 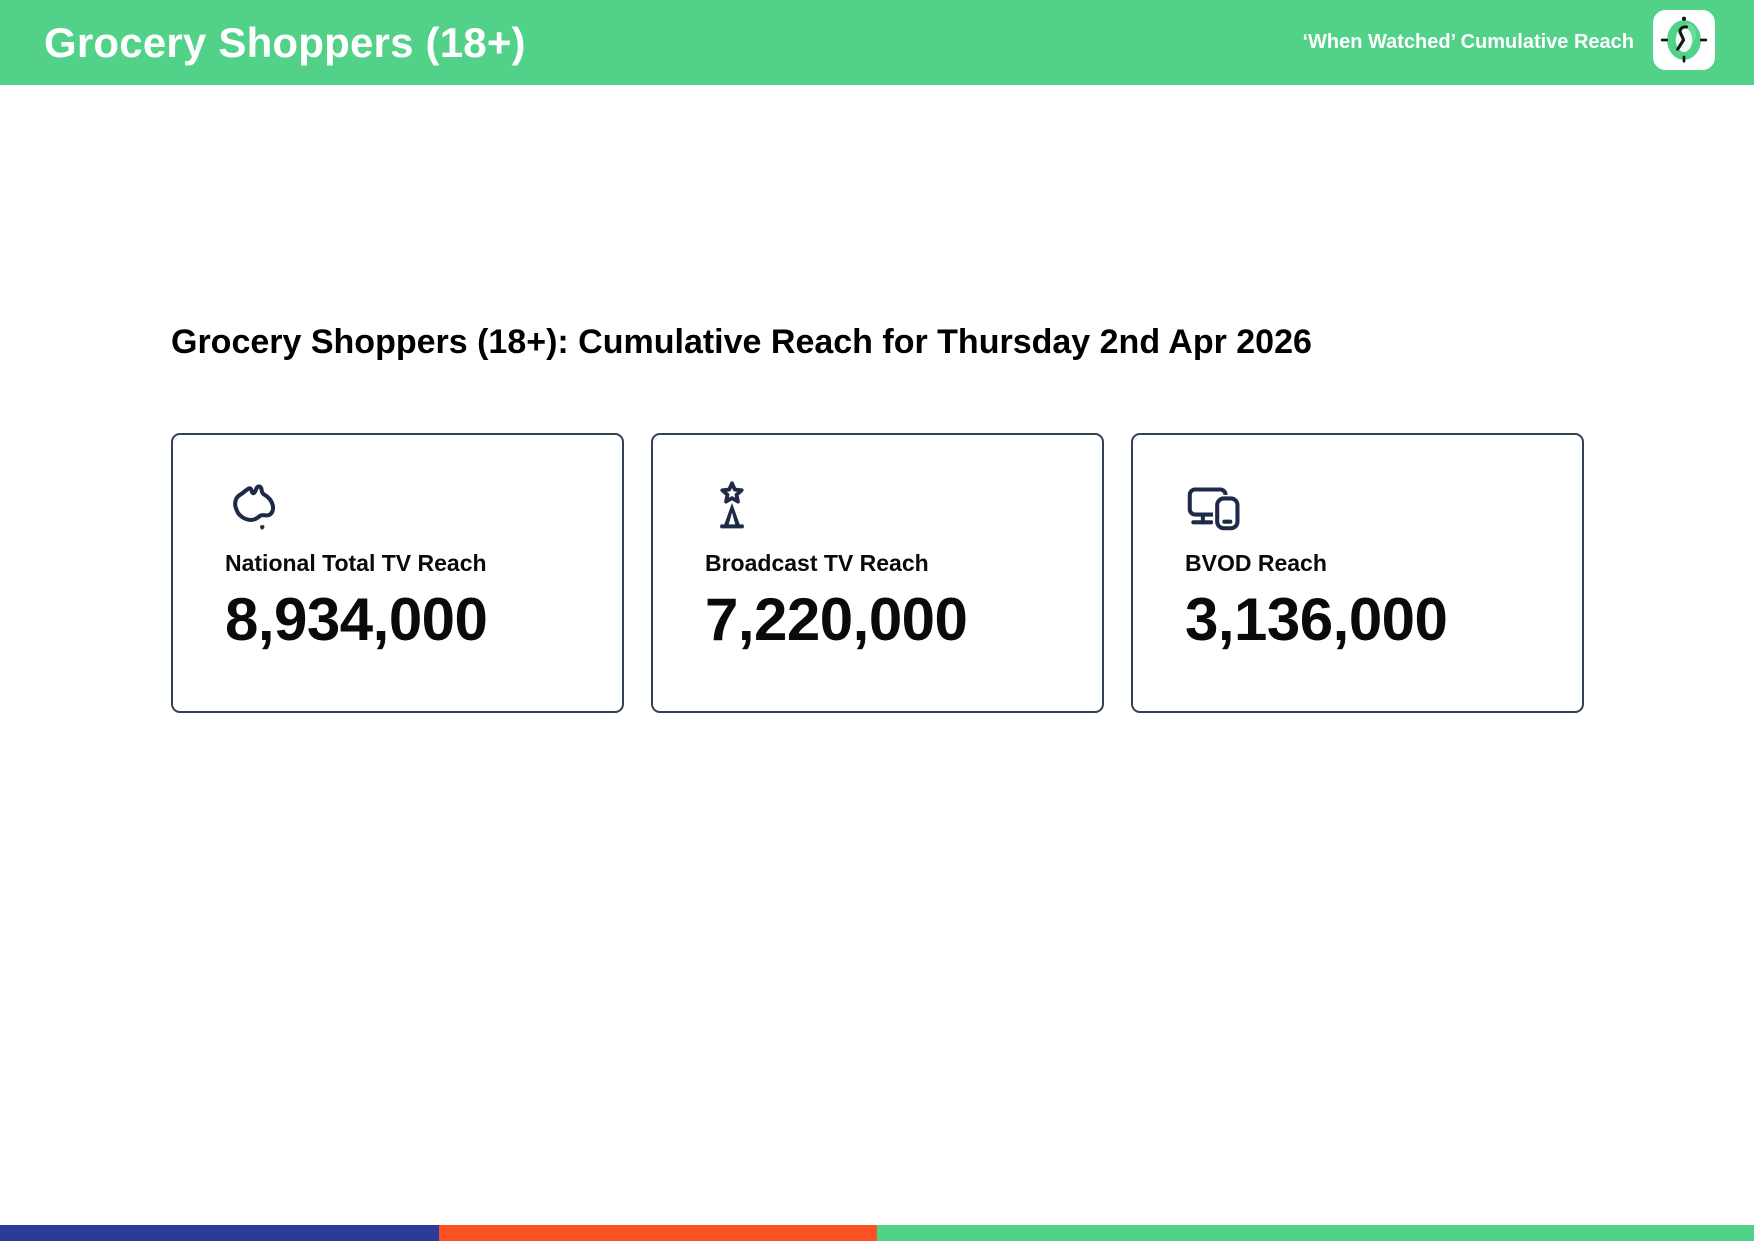 I want to click on metric-value: 8,934,000, so click(x=356, y=619).